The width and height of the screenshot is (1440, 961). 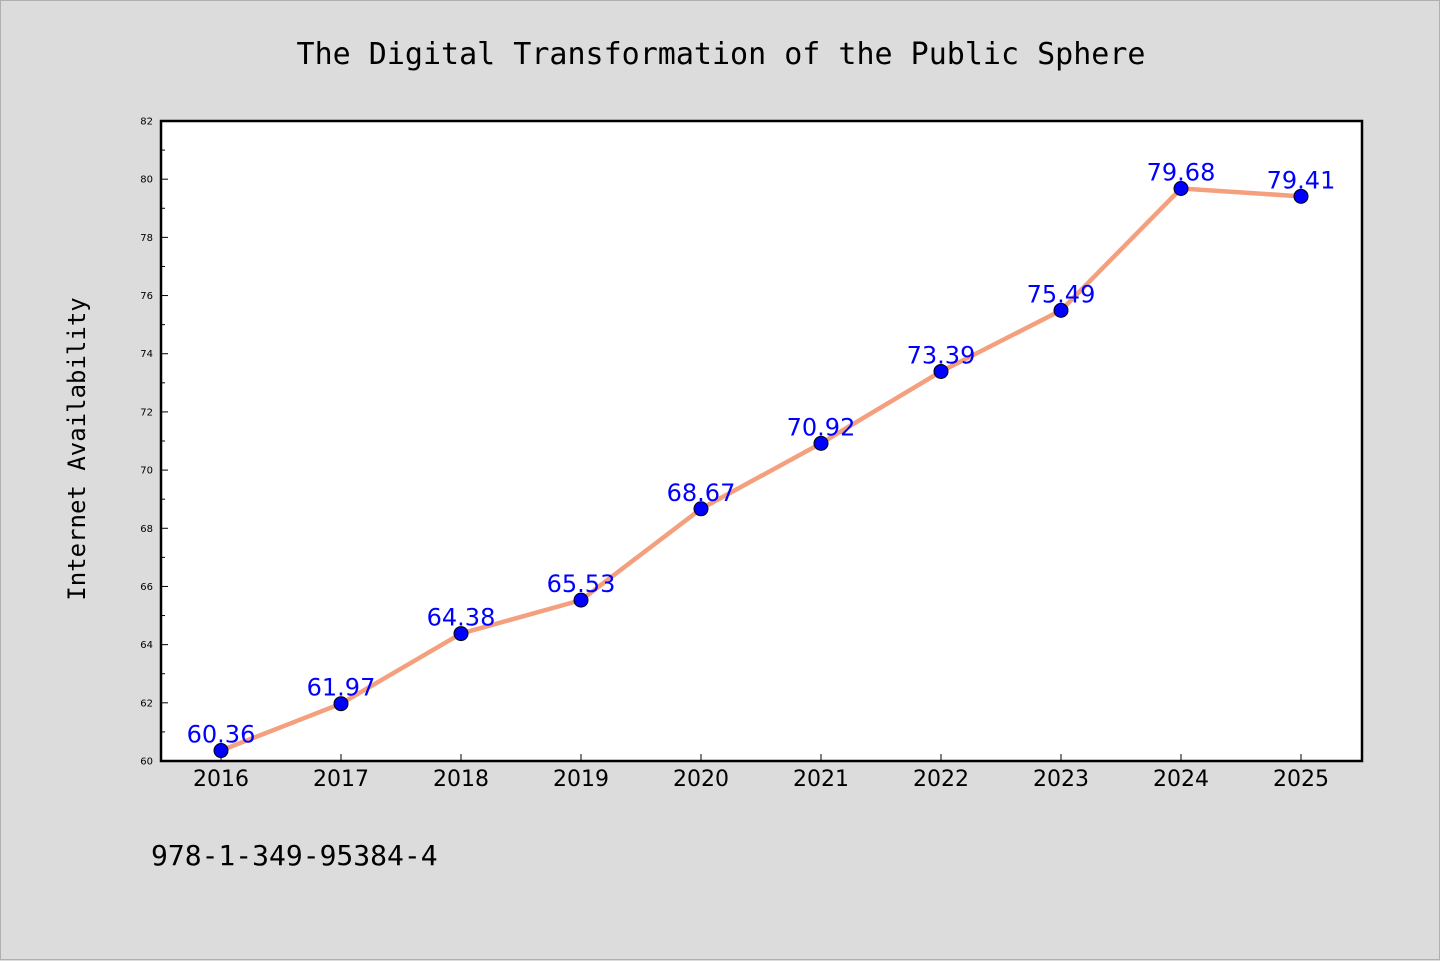 I want to click on y-tick-label: 82, so click(x=146, y=122).